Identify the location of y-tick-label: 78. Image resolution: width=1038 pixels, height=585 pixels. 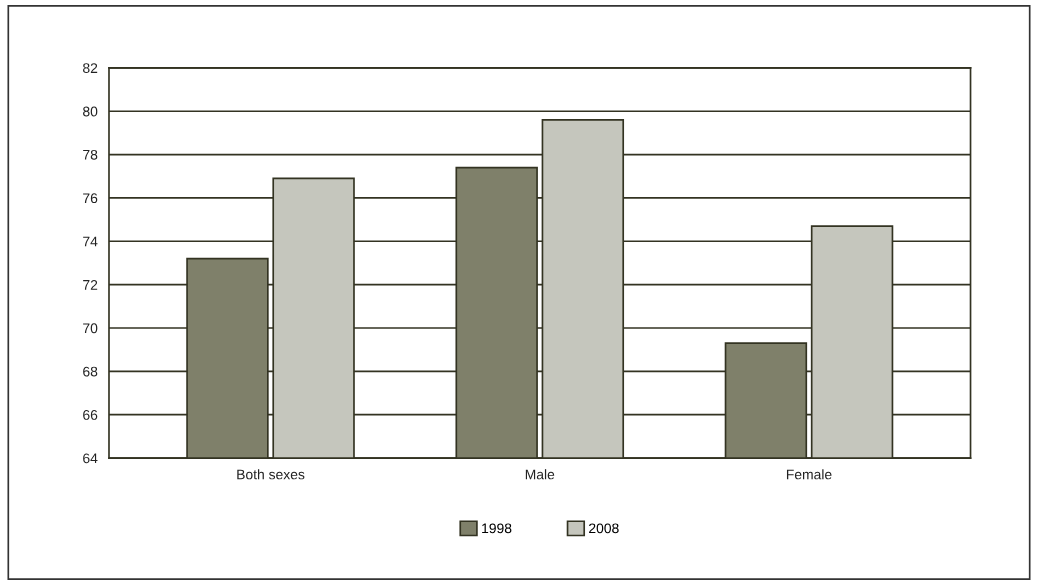
(90, 154).